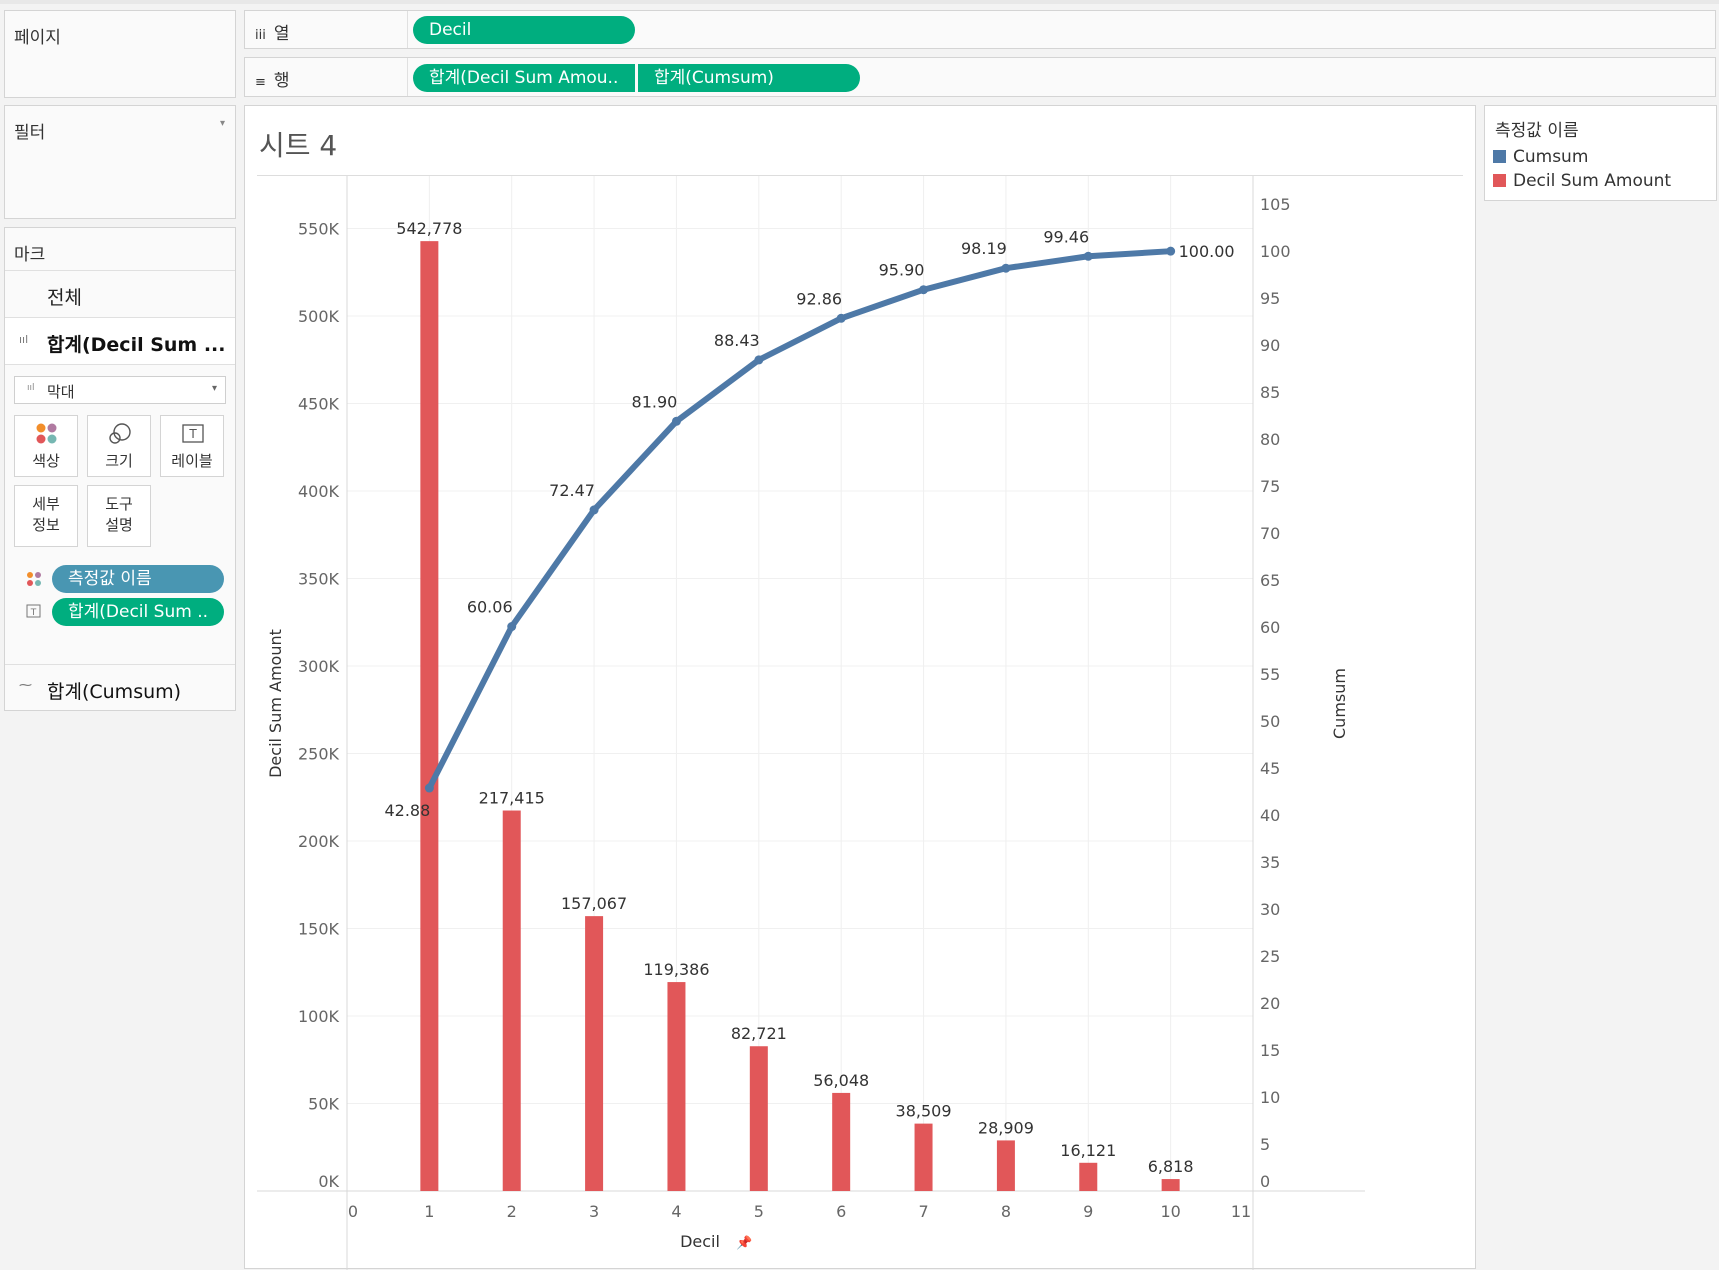  What do you see at coordinates (319, 404) in the screenshot?
I see `y-tick-label: 450K` at bounding box center [319, 404].